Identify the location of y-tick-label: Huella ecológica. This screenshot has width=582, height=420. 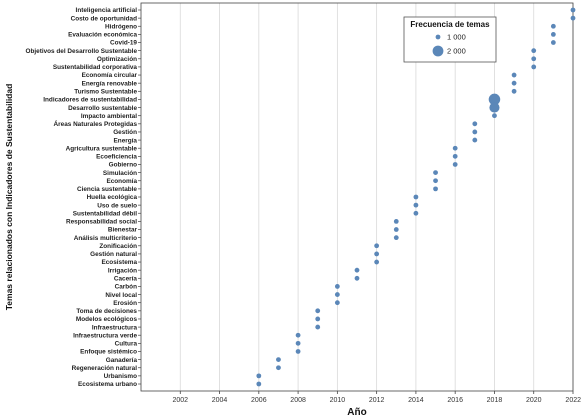
(112, 197).